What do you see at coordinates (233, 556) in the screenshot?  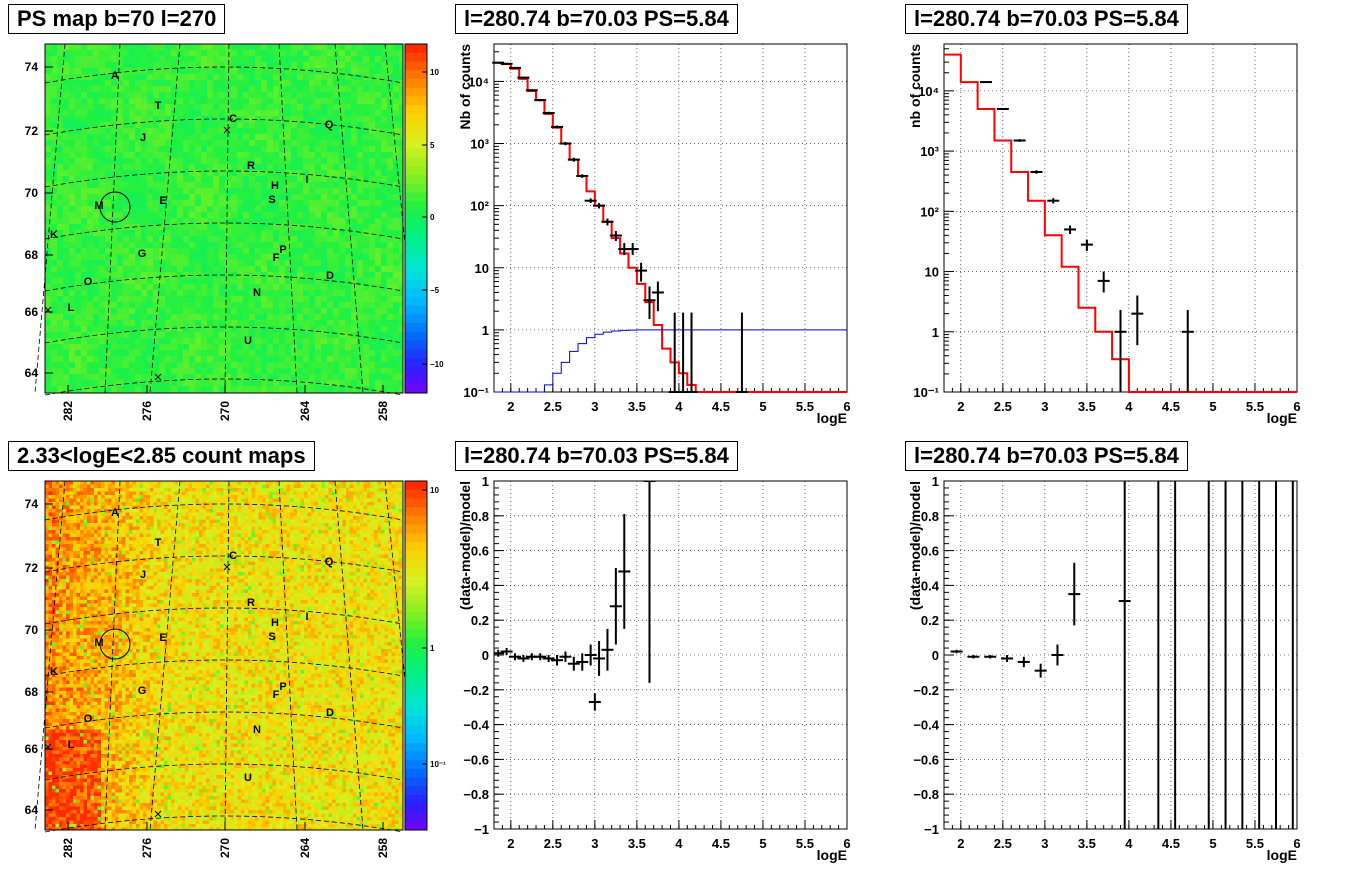 I see `source-label-C: C` at bounding box center [233, 556].